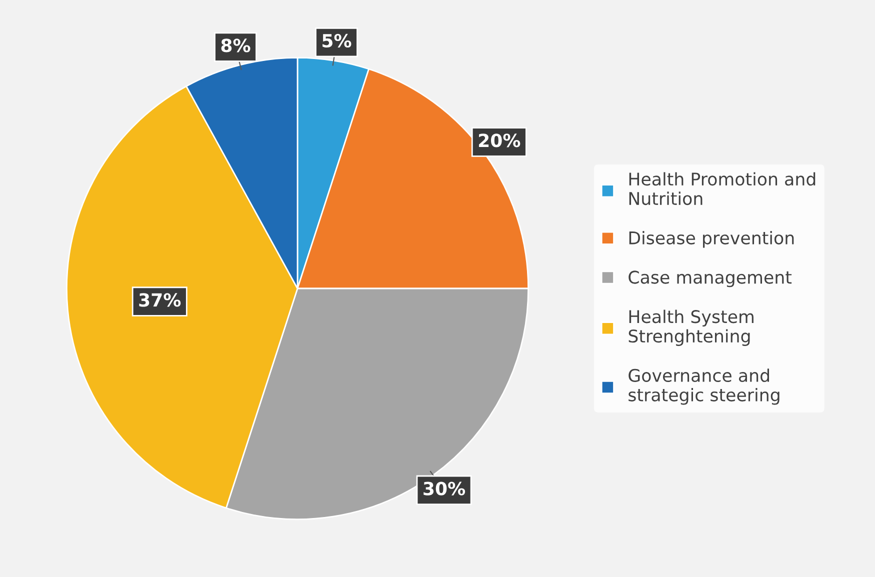 The image size is (875, 577). I want to click on legend-label: Disease prevention, so click(711, 239).